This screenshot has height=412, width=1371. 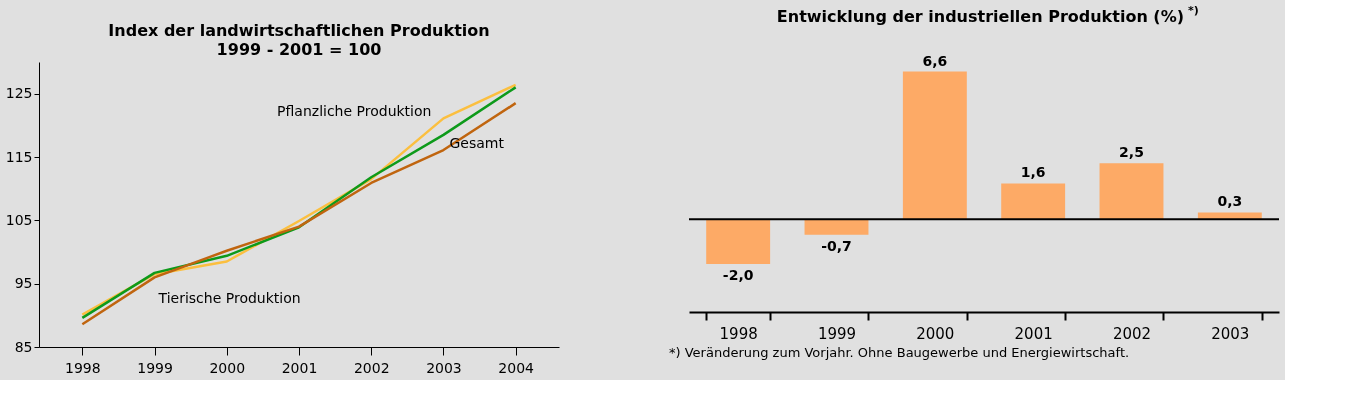 I want to click on chart-title: Index der landwirtschaftlichen Produktion, so click(x=299, y=30).